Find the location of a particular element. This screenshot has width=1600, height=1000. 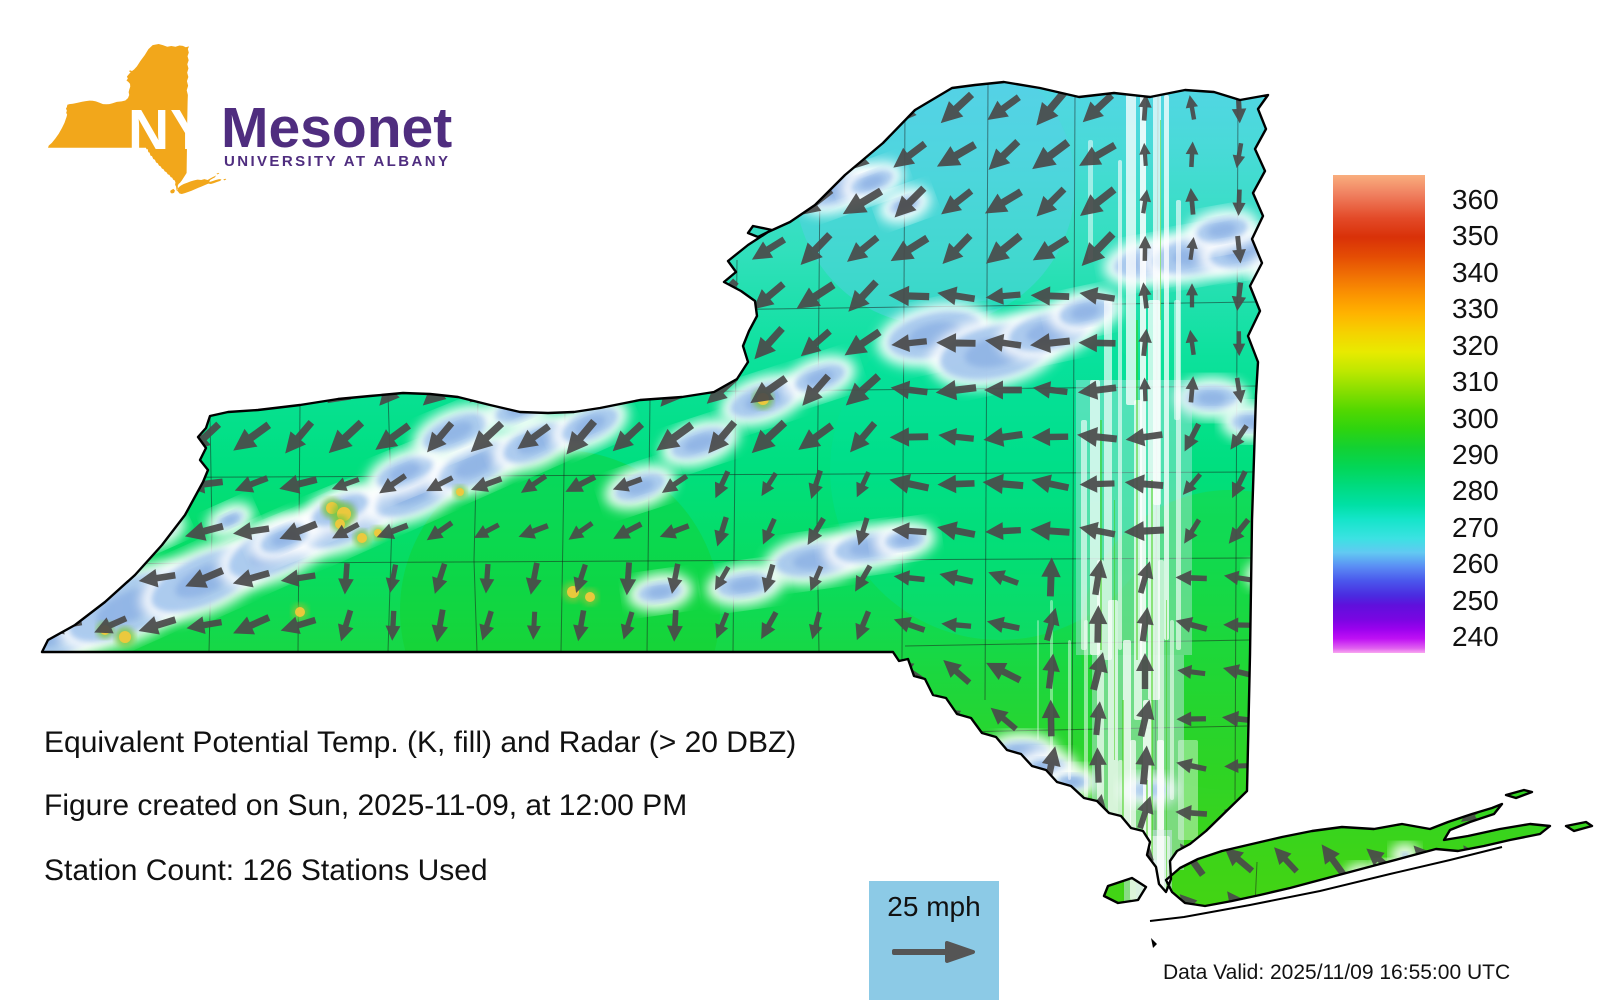

colorbar-tick-label: 300 is located at coordinates (1475, 418).